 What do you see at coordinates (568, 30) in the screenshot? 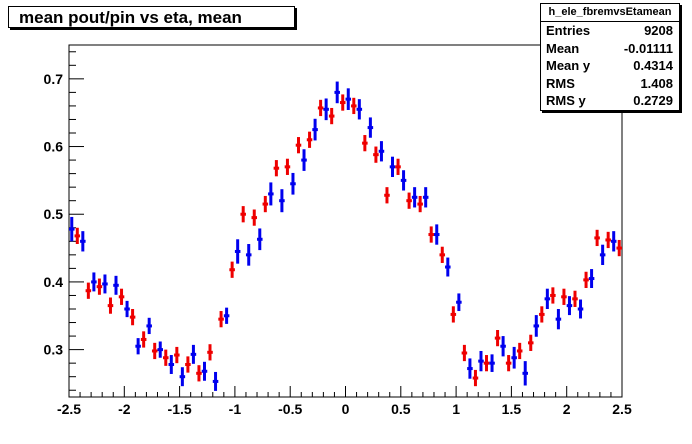
I see `stats-label: Entries` at bounding box center [568, 30].